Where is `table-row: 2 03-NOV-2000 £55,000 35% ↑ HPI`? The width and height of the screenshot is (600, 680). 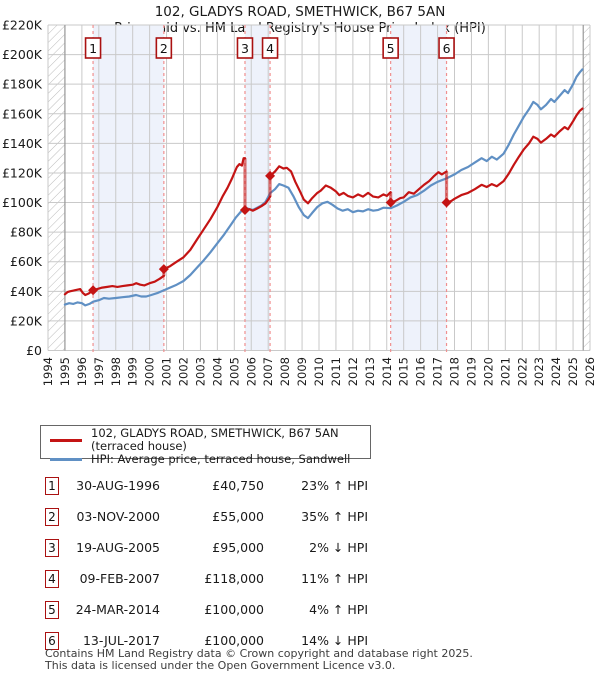
table-row: 2 03-NOV-2000 £55,000 35% ↑ HPI is located at coordinates (210, 516).